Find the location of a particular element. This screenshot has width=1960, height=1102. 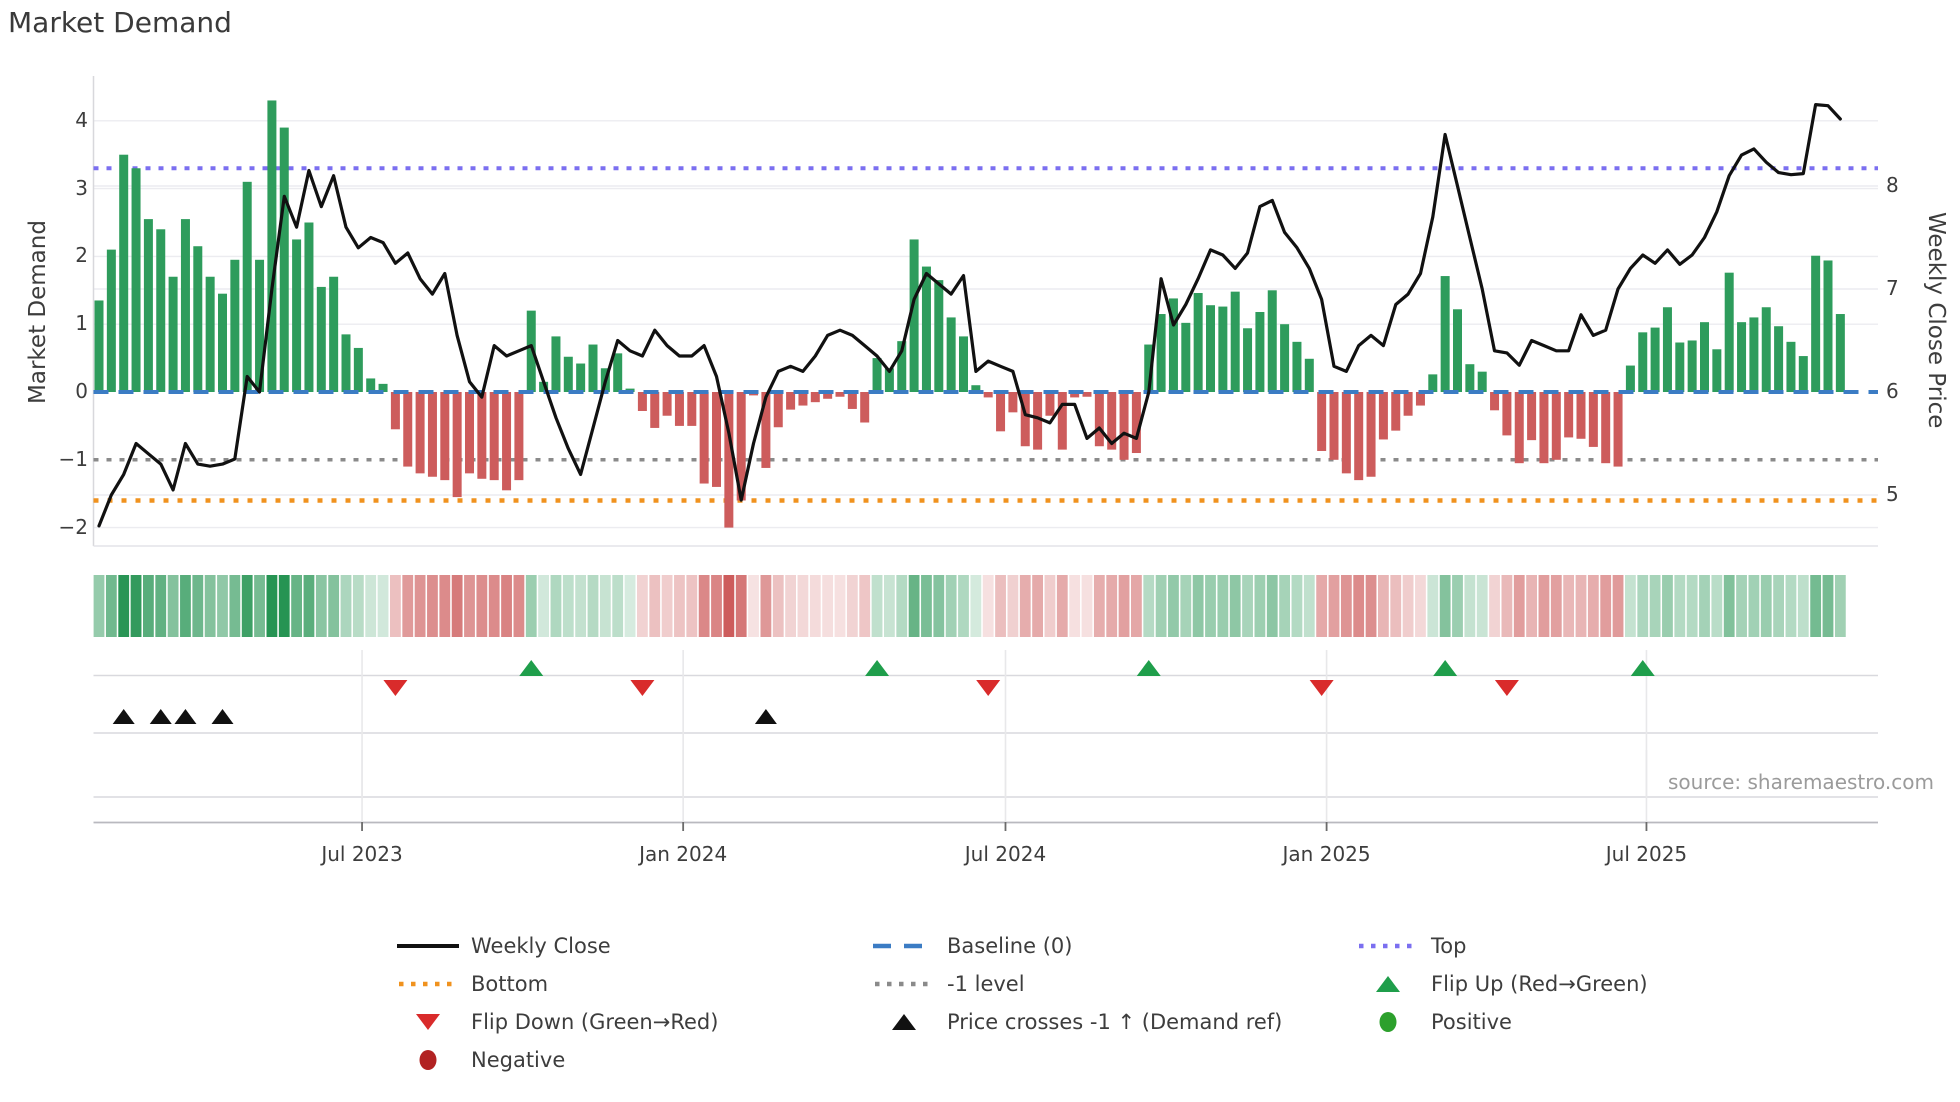

chart-title: Market Demand is located at coordinates (120, 22).